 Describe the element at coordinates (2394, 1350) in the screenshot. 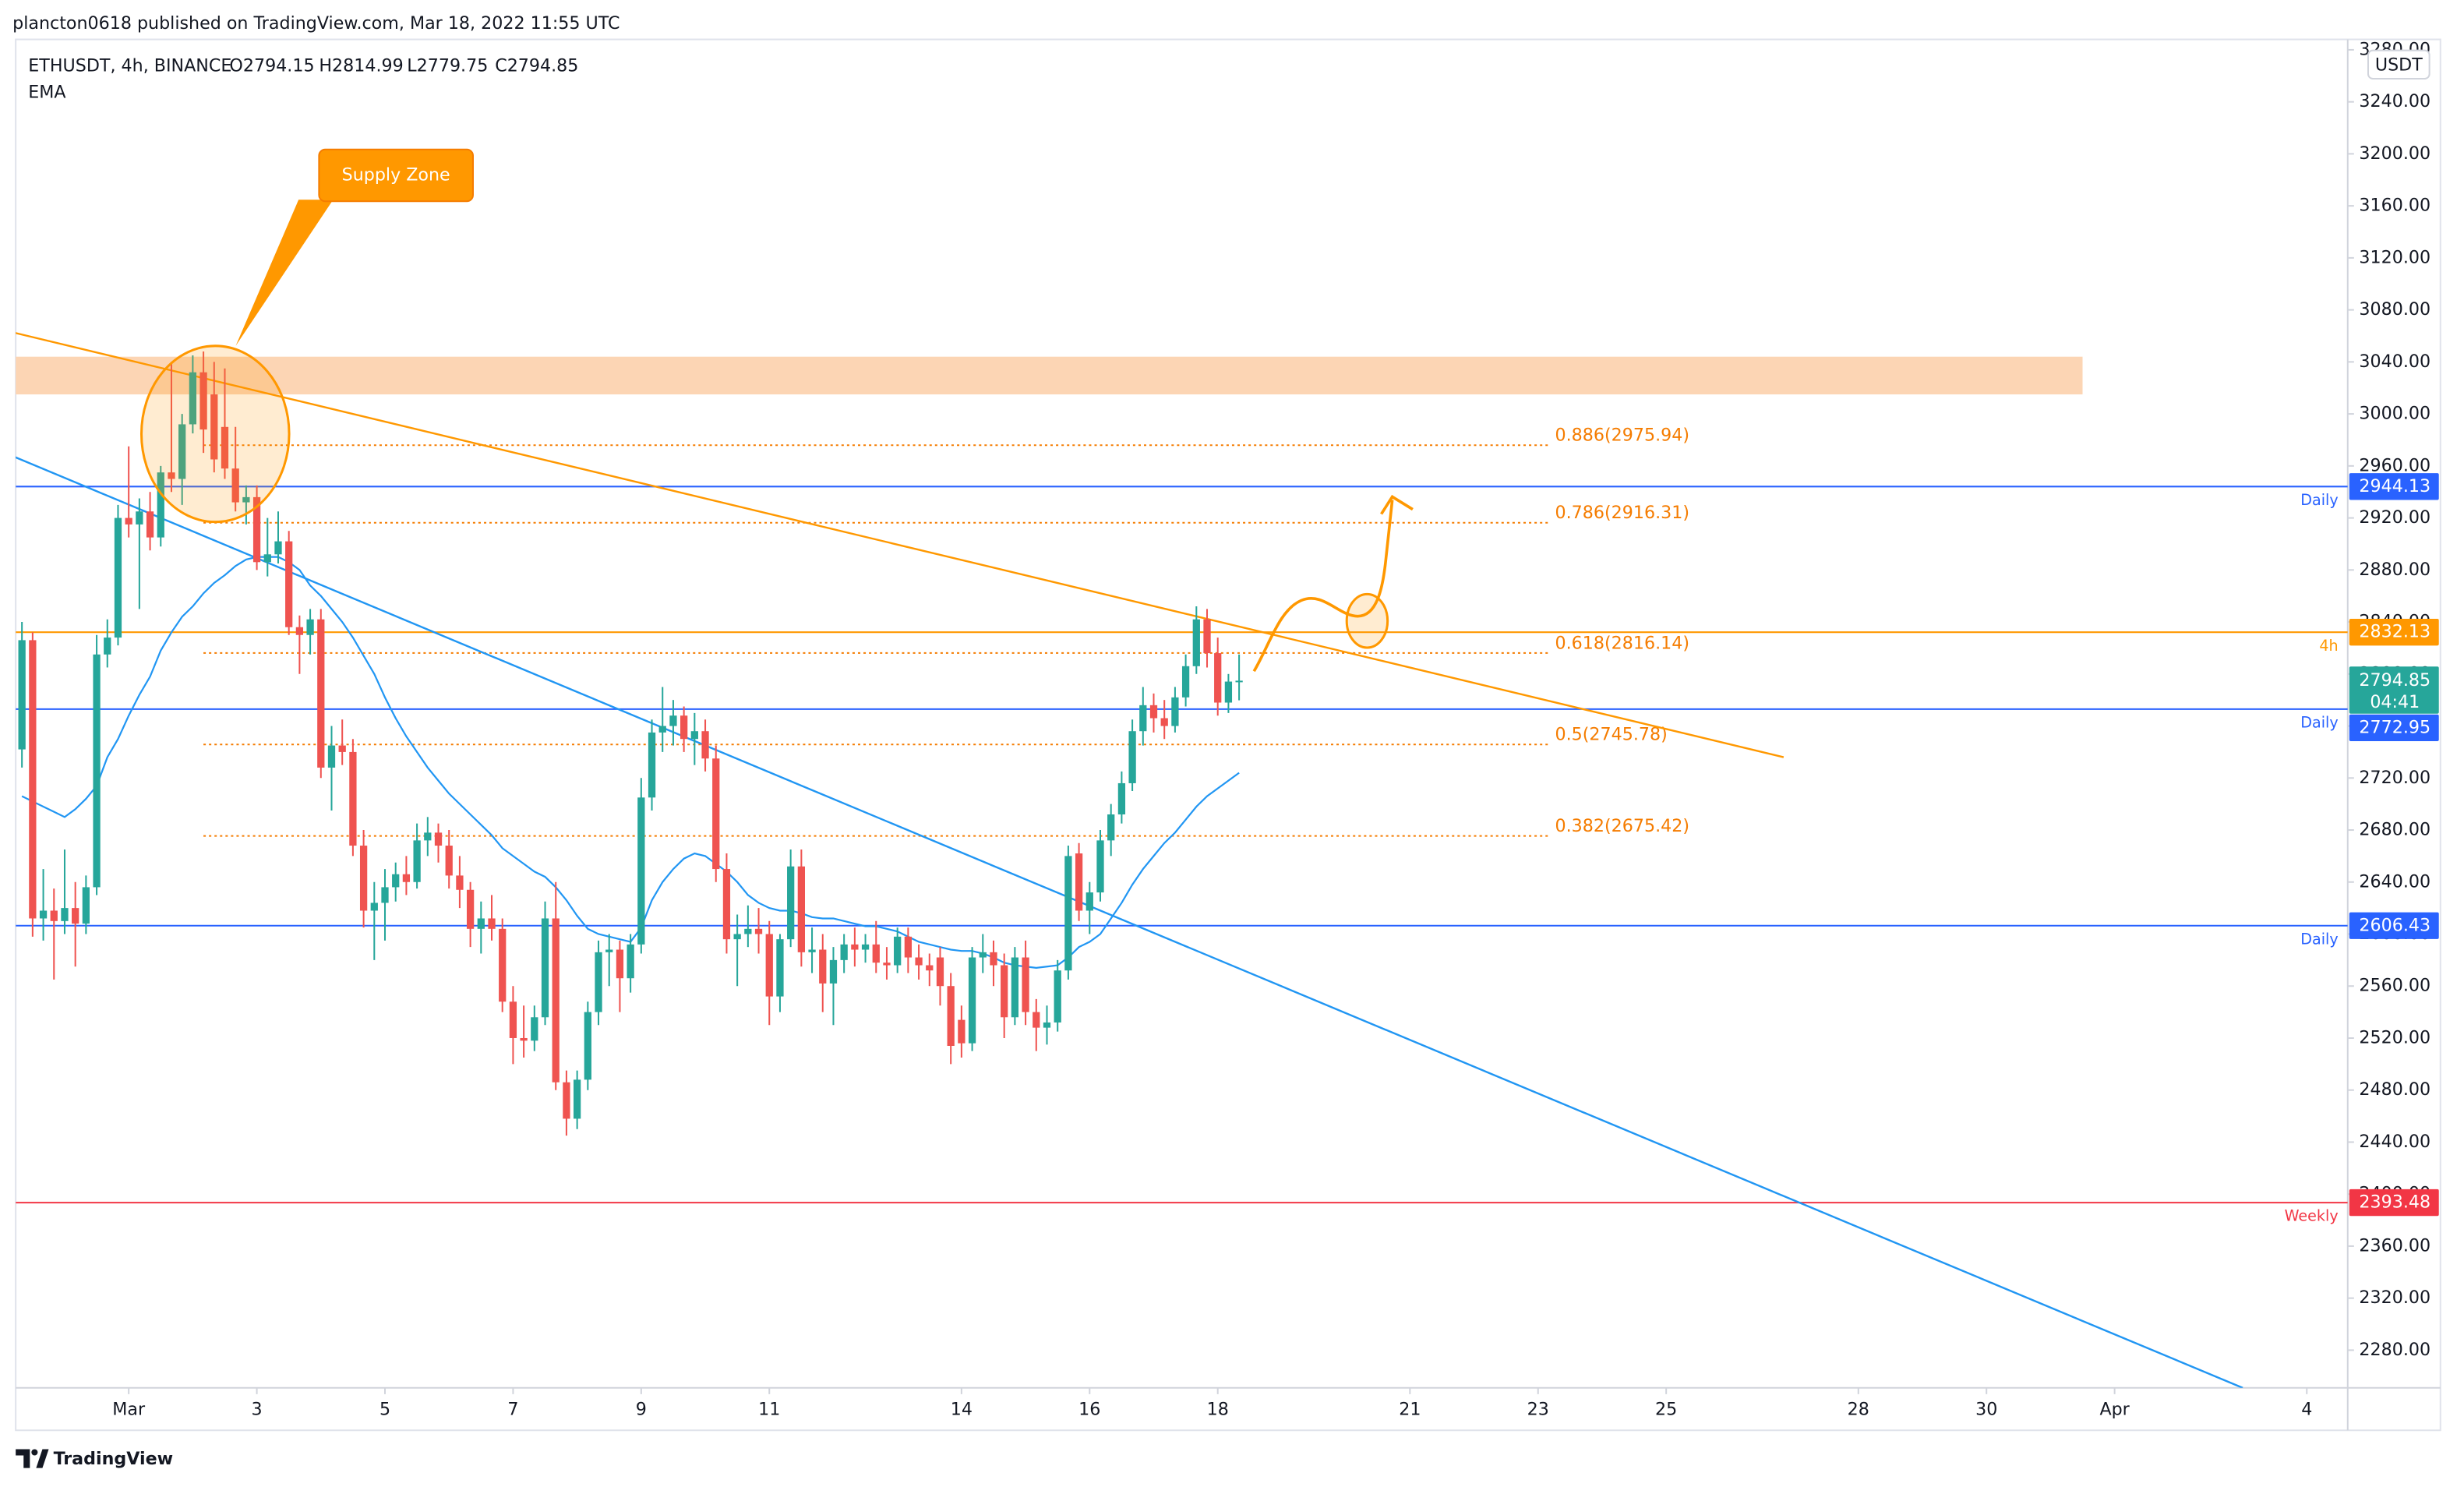

I see `y-tick-label: 2280.00` at that location.